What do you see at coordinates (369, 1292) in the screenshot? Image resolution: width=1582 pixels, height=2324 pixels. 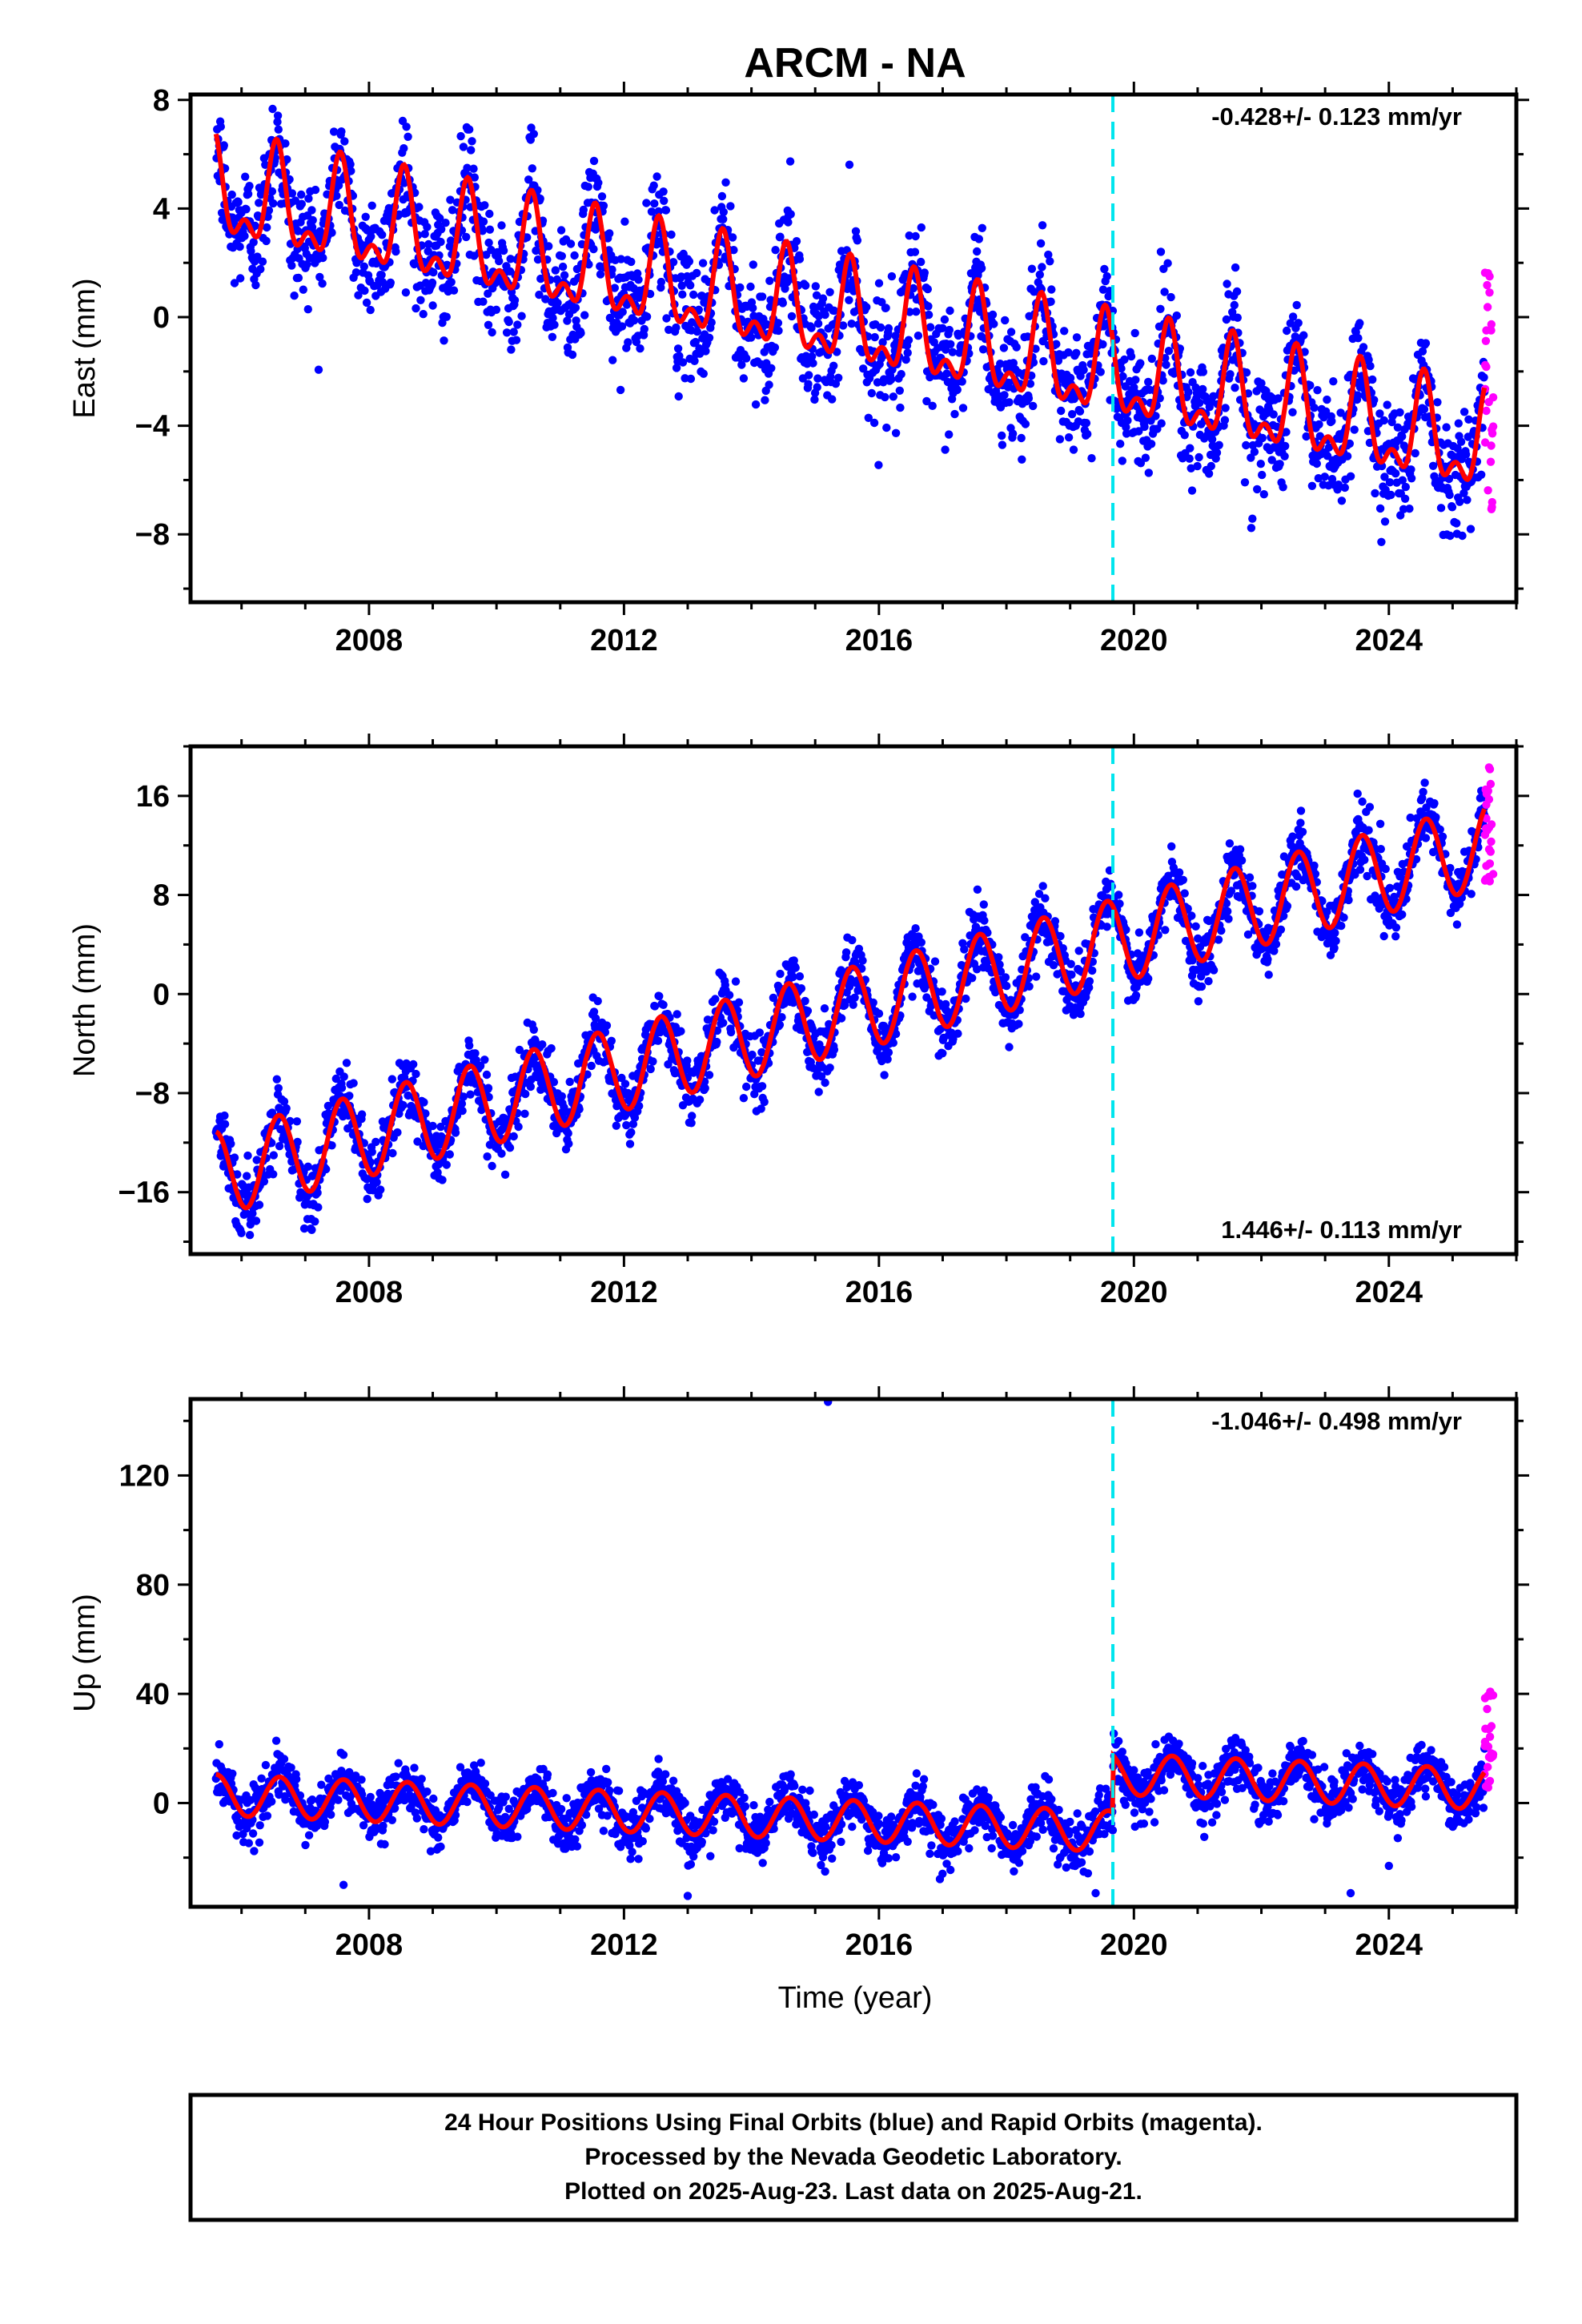 I see `x-tick-label: 2008` at bounding box center [369, 1292].